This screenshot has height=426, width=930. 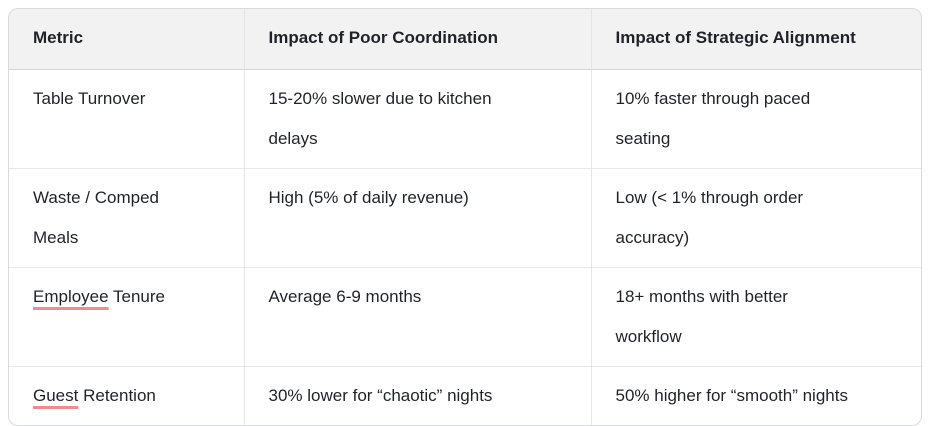 What do you see at coordinates (127, 217) in the screenshot?
I see `metric-cell: Waste / Comped Meals` at bounding box center [127, 217].